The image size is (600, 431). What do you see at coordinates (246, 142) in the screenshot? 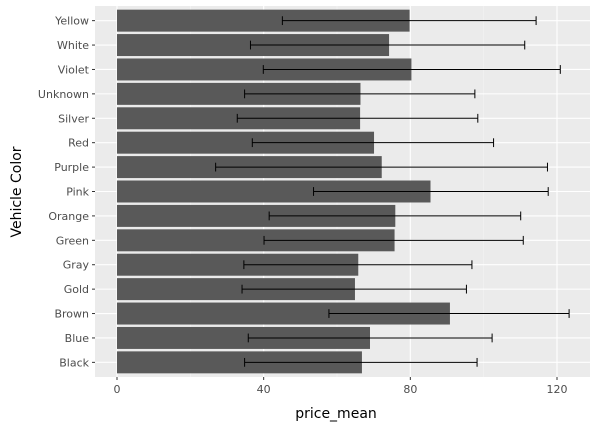
I see `bar-red` at bounding box center [246, 142].